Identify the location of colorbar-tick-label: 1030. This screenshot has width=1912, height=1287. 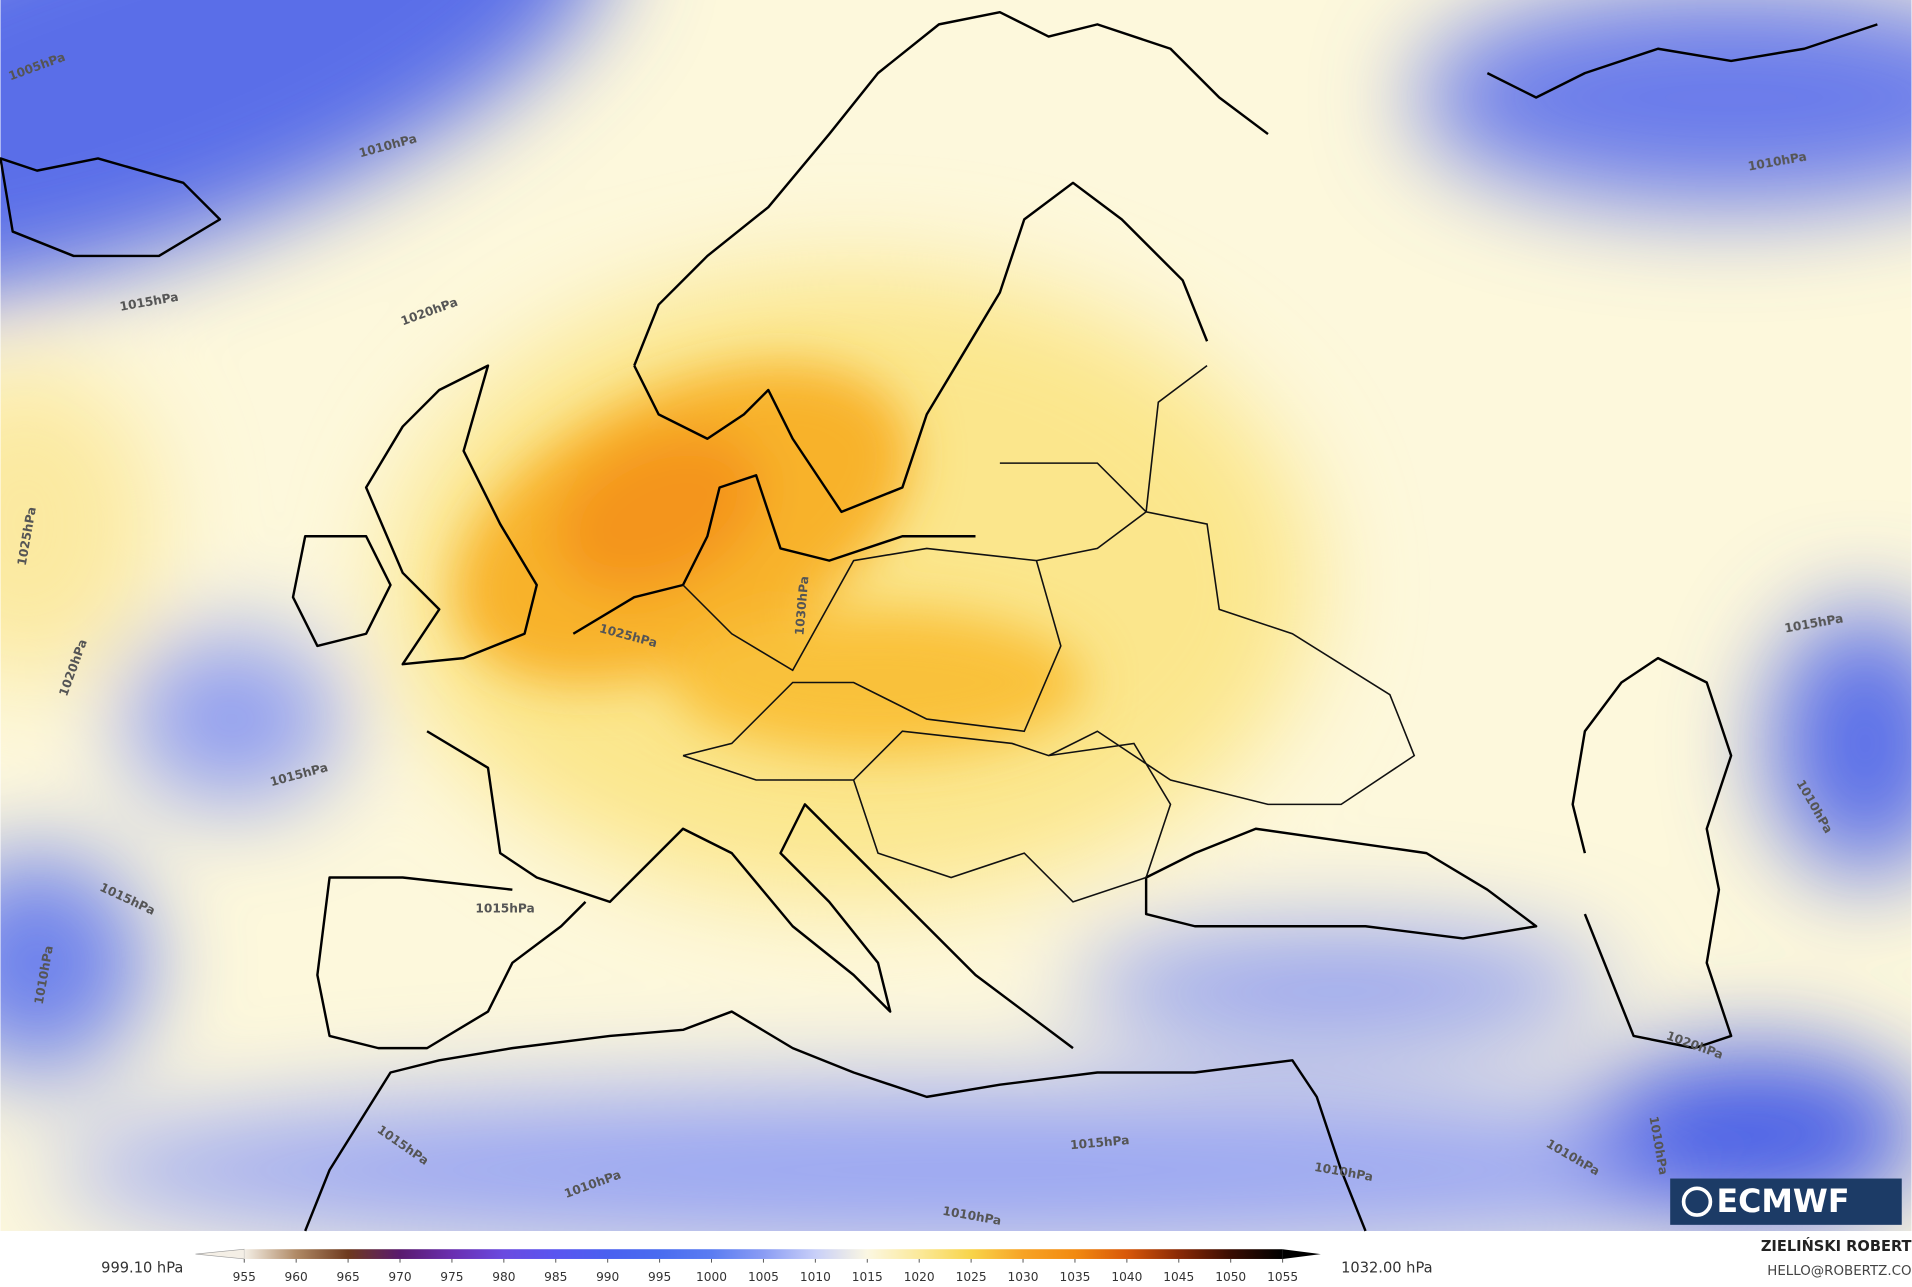
(1023, 1277).